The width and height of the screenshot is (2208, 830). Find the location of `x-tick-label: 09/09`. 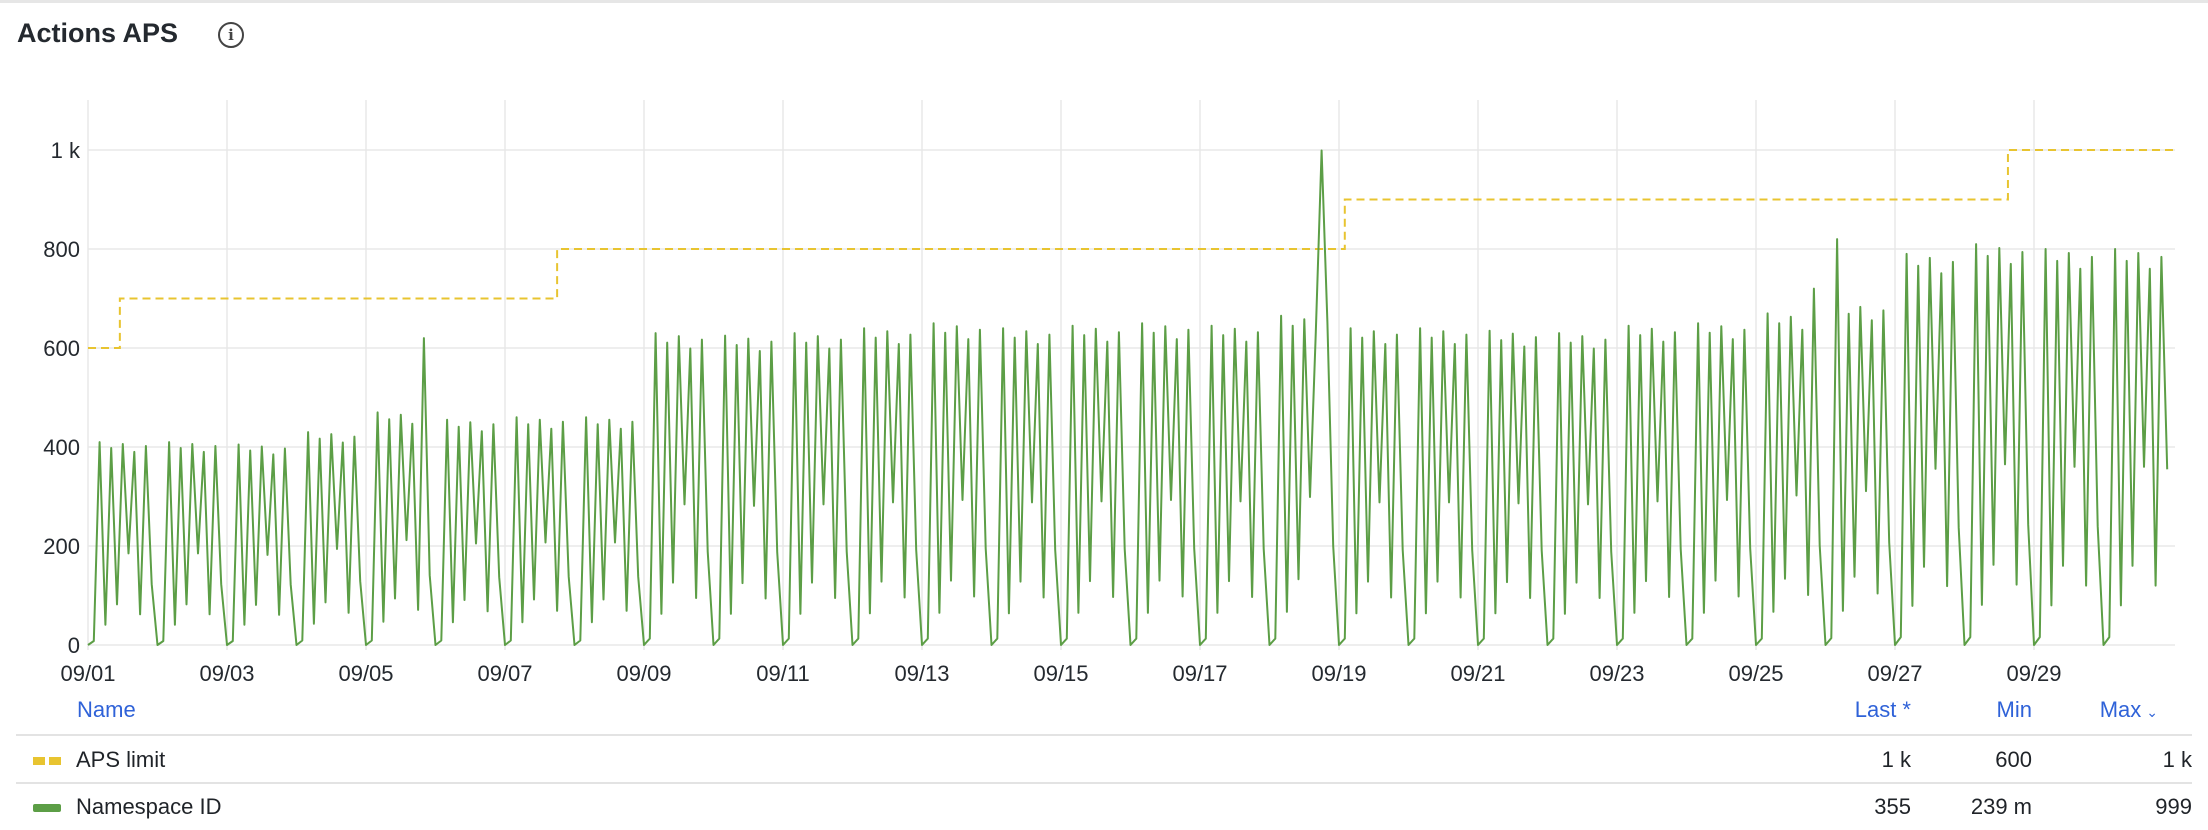

x-tick-label: 09/09 is located at coordinates (643, 673).